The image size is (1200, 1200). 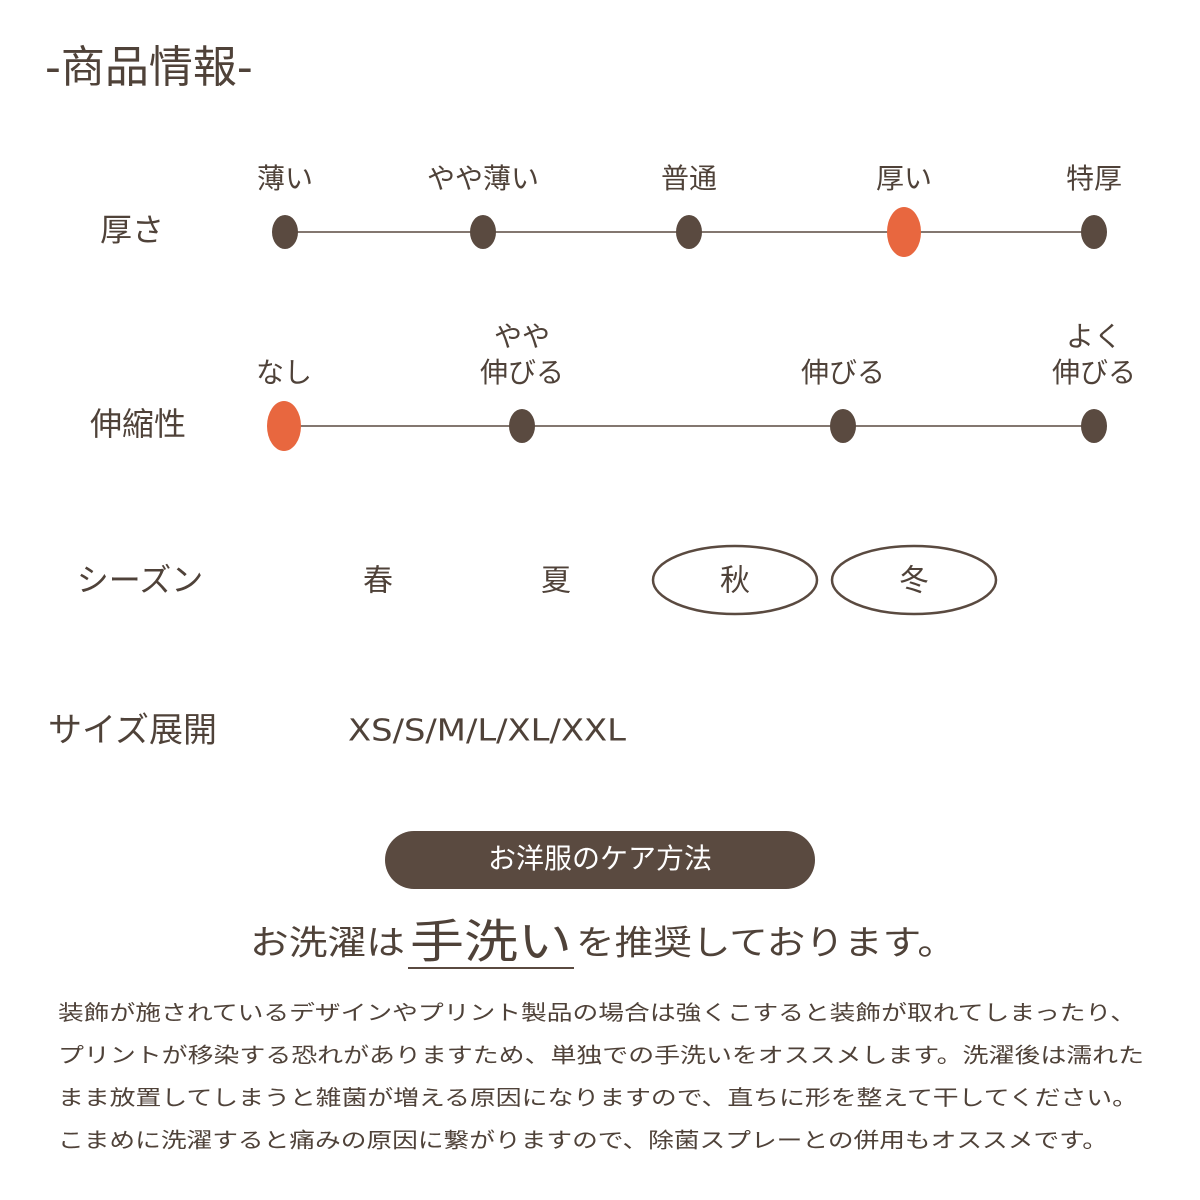 What do you see at coordinates (132, 731) in the screenshot?
I see `size-label: サイズ展開` at bounding box center [132, 731].